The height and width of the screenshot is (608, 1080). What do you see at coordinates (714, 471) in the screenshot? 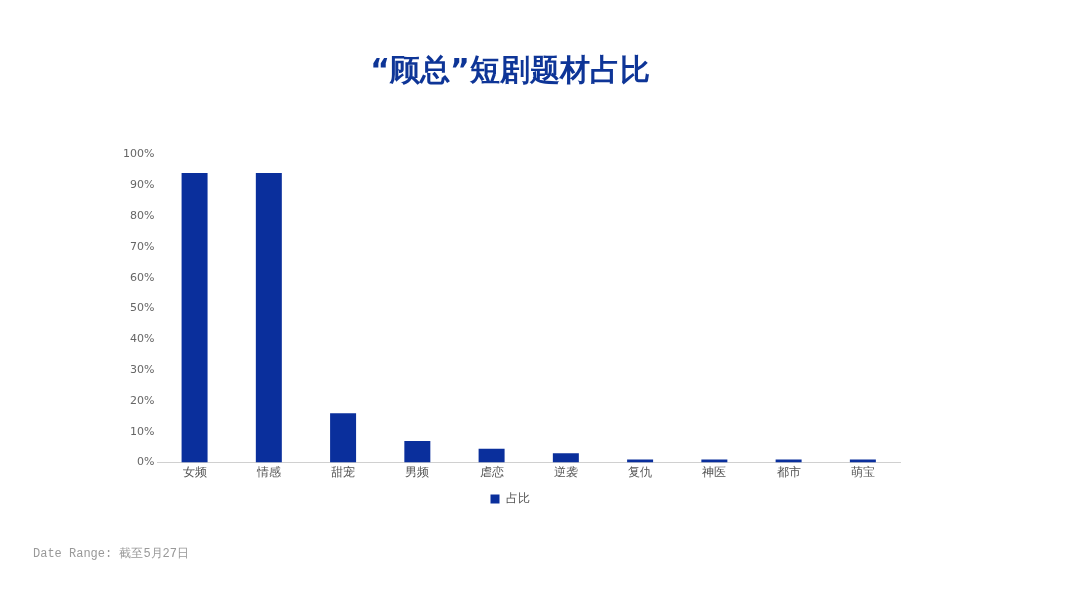
I see `x-tick-label: 神医` at bounding box center [714, 471].